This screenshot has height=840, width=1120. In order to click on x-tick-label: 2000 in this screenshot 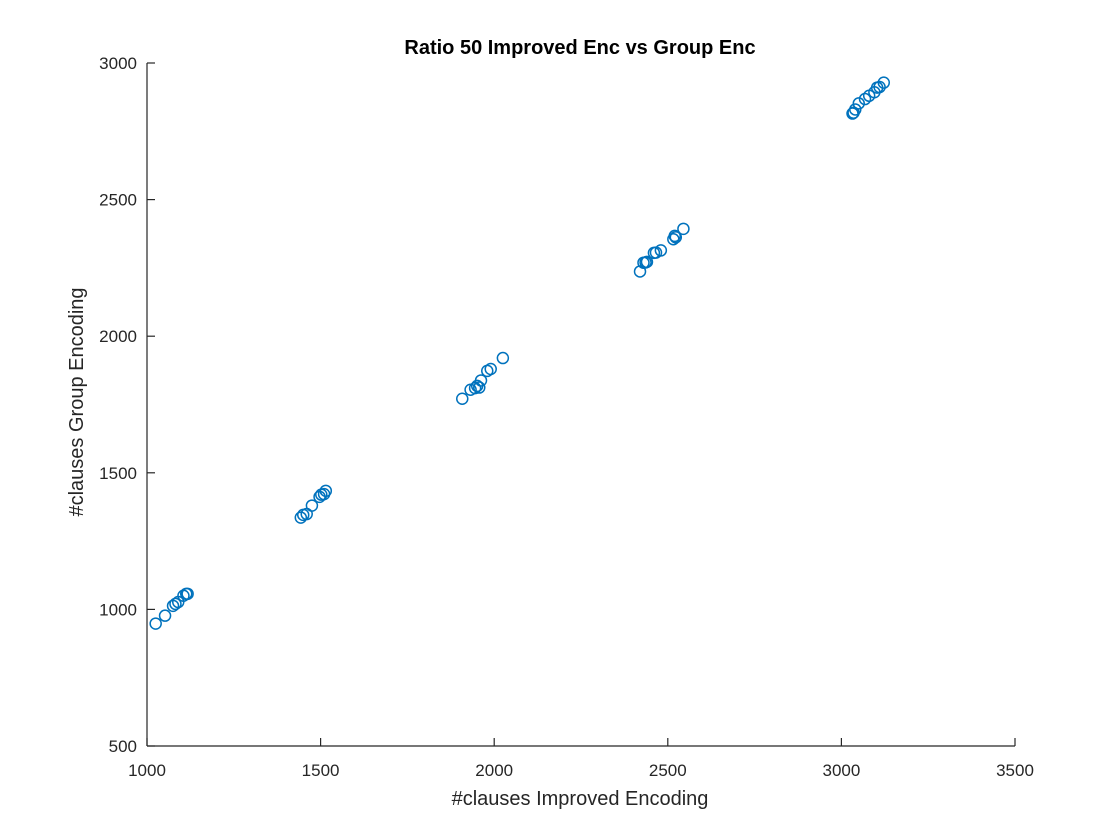, I will do `click(494, 770)`.